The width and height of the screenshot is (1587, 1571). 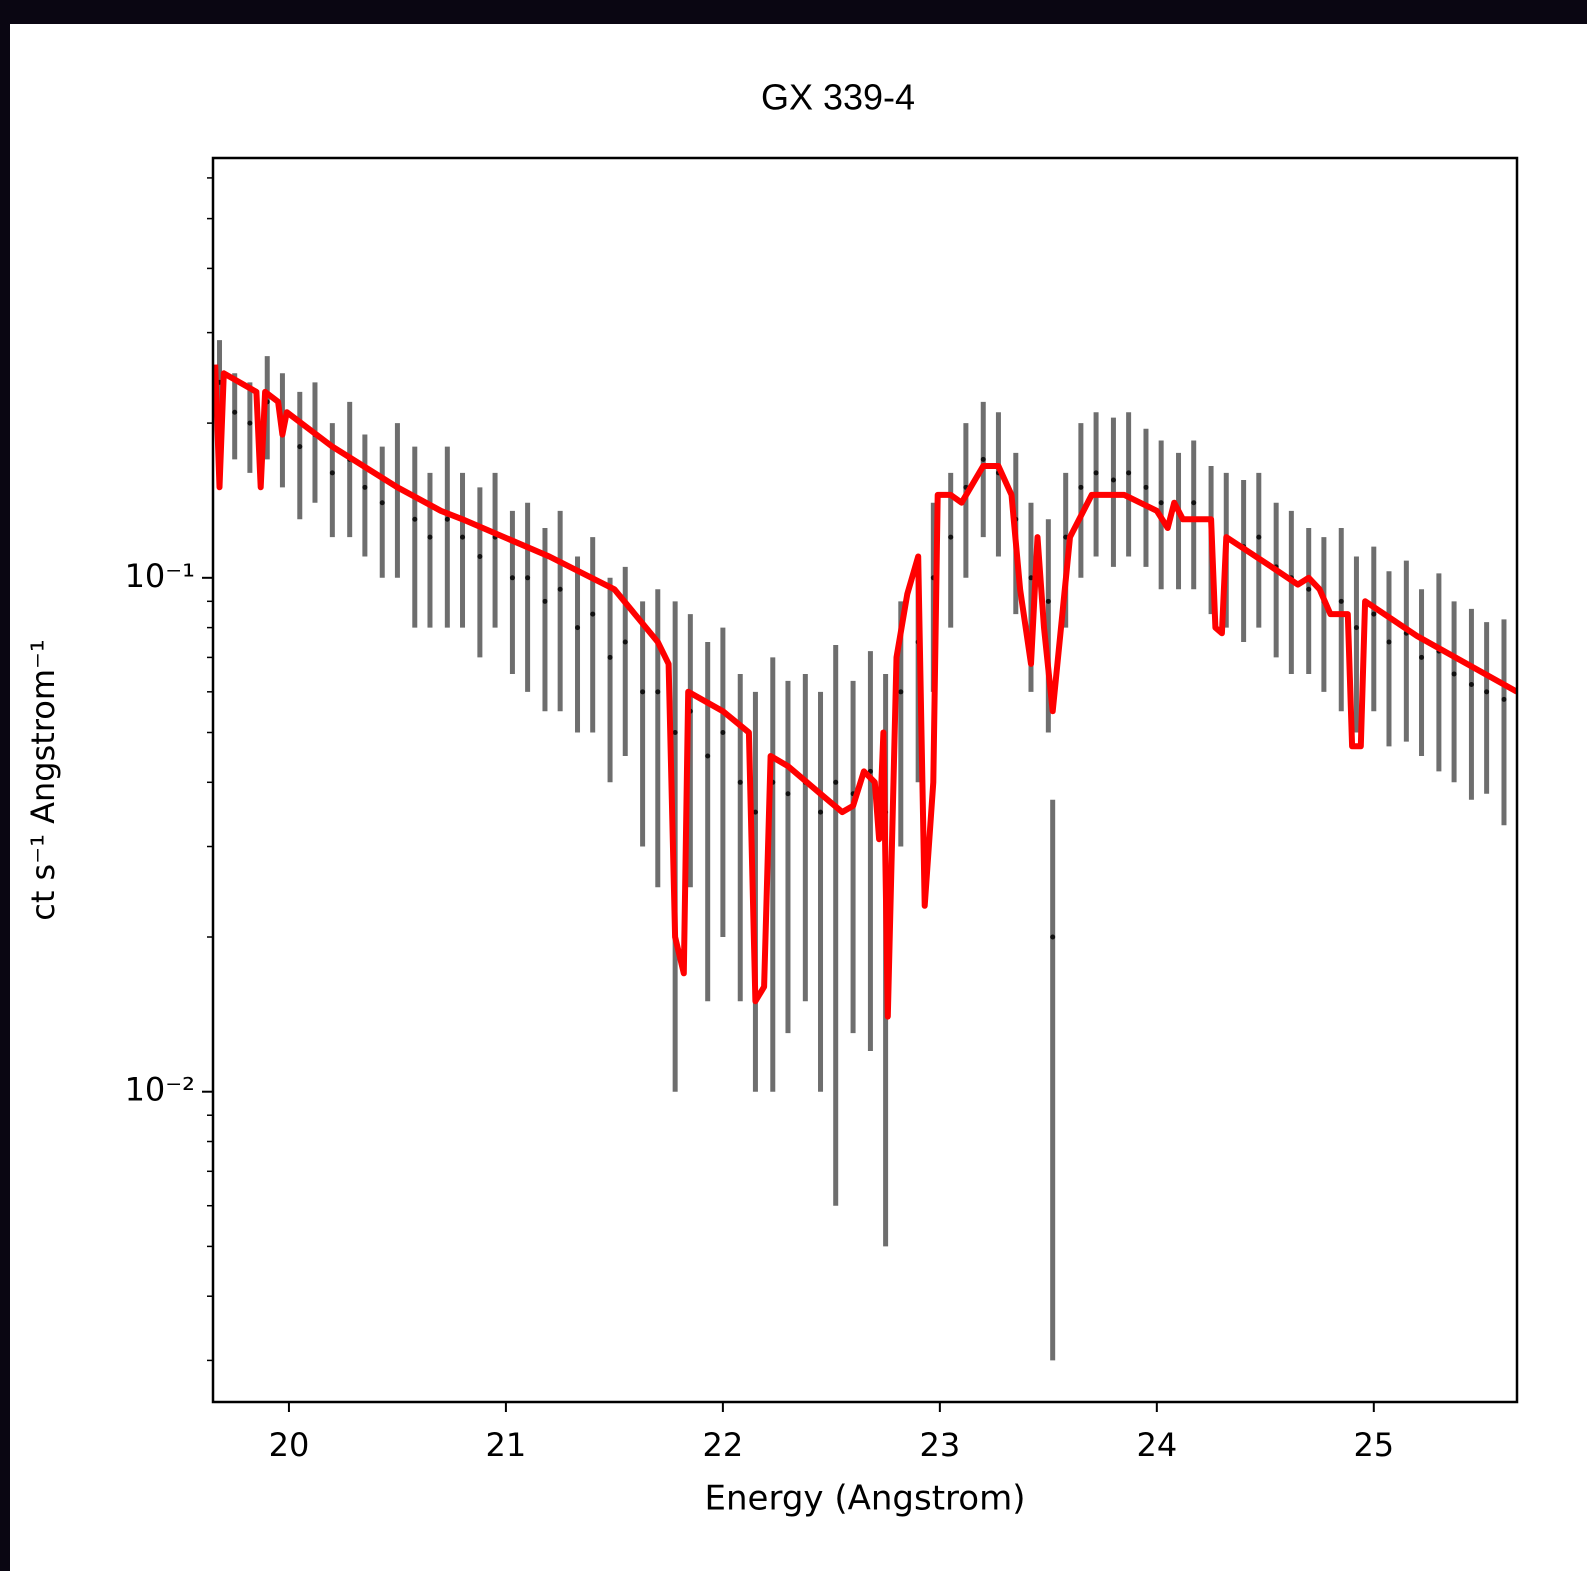 I want to click on x-tick-label: 24, so click(x=1156, y=1445).